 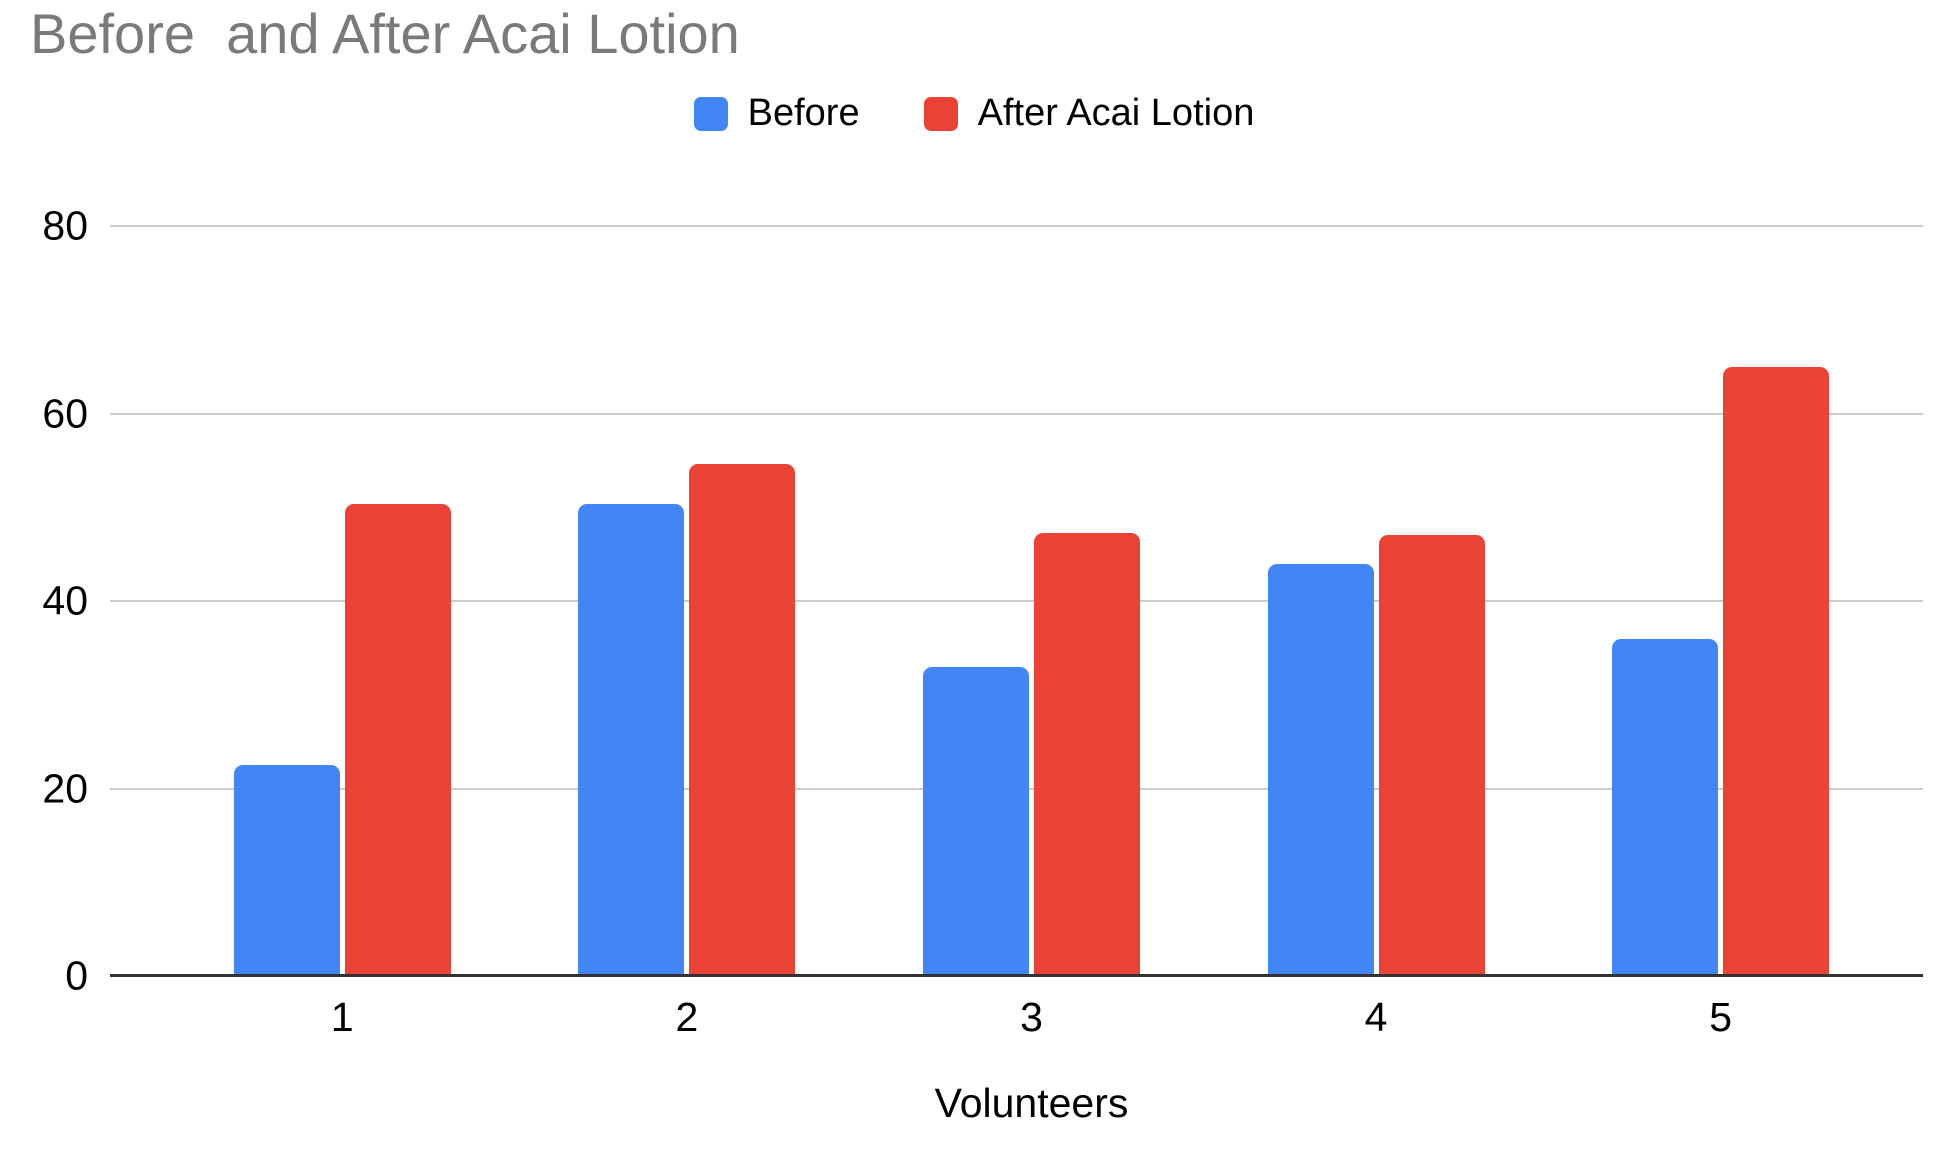 I want to click on legend-item-after: After Acai Lotion, so click(x=1089, y=113).